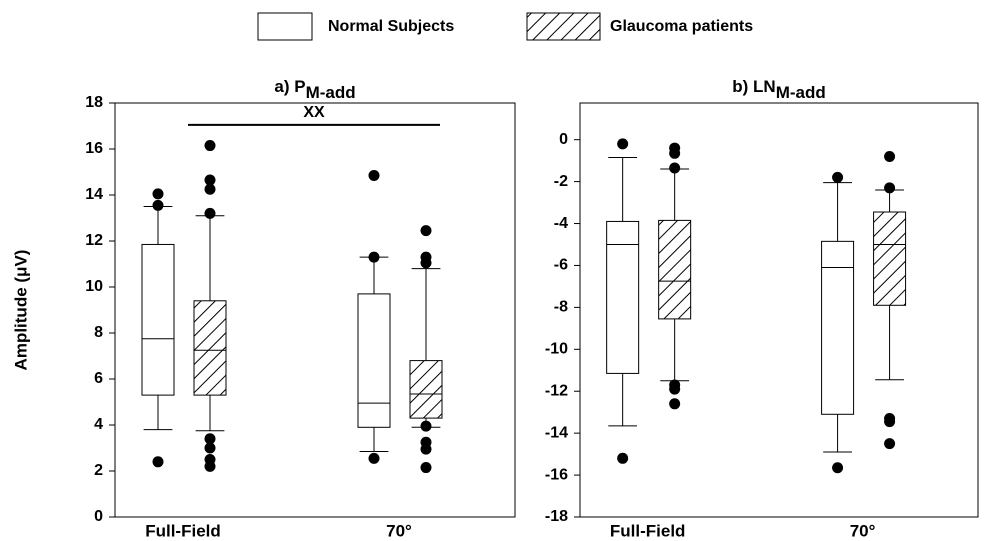 The image size is (994, 541). Describe the element at coordinates (556, 432) in the screenshot. I see `y-tick-label: -14` at that location.